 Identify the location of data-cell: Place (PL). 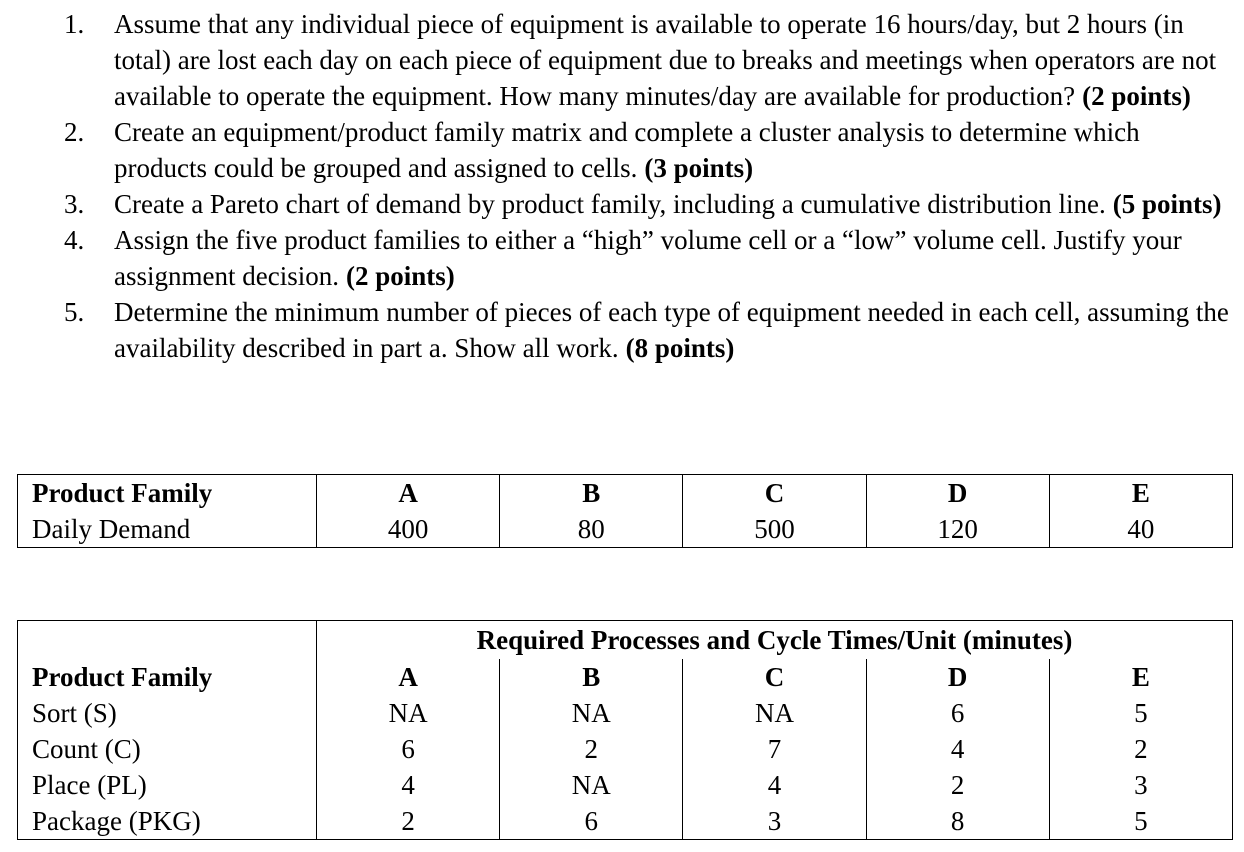
(89, 785).